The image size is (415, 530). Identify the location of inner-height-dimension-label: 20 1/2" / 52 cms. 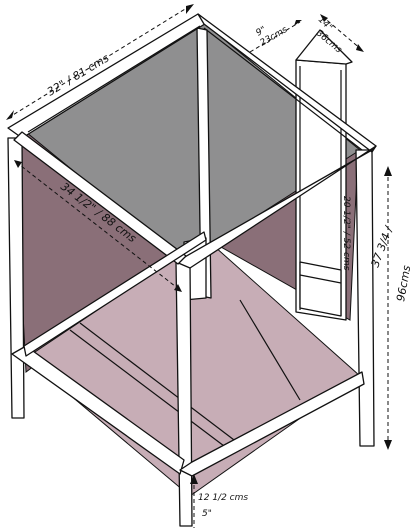
(346, 233).